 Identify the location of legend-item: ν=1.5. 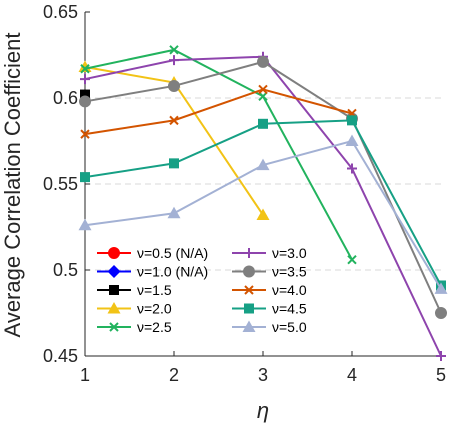
(134, 290).